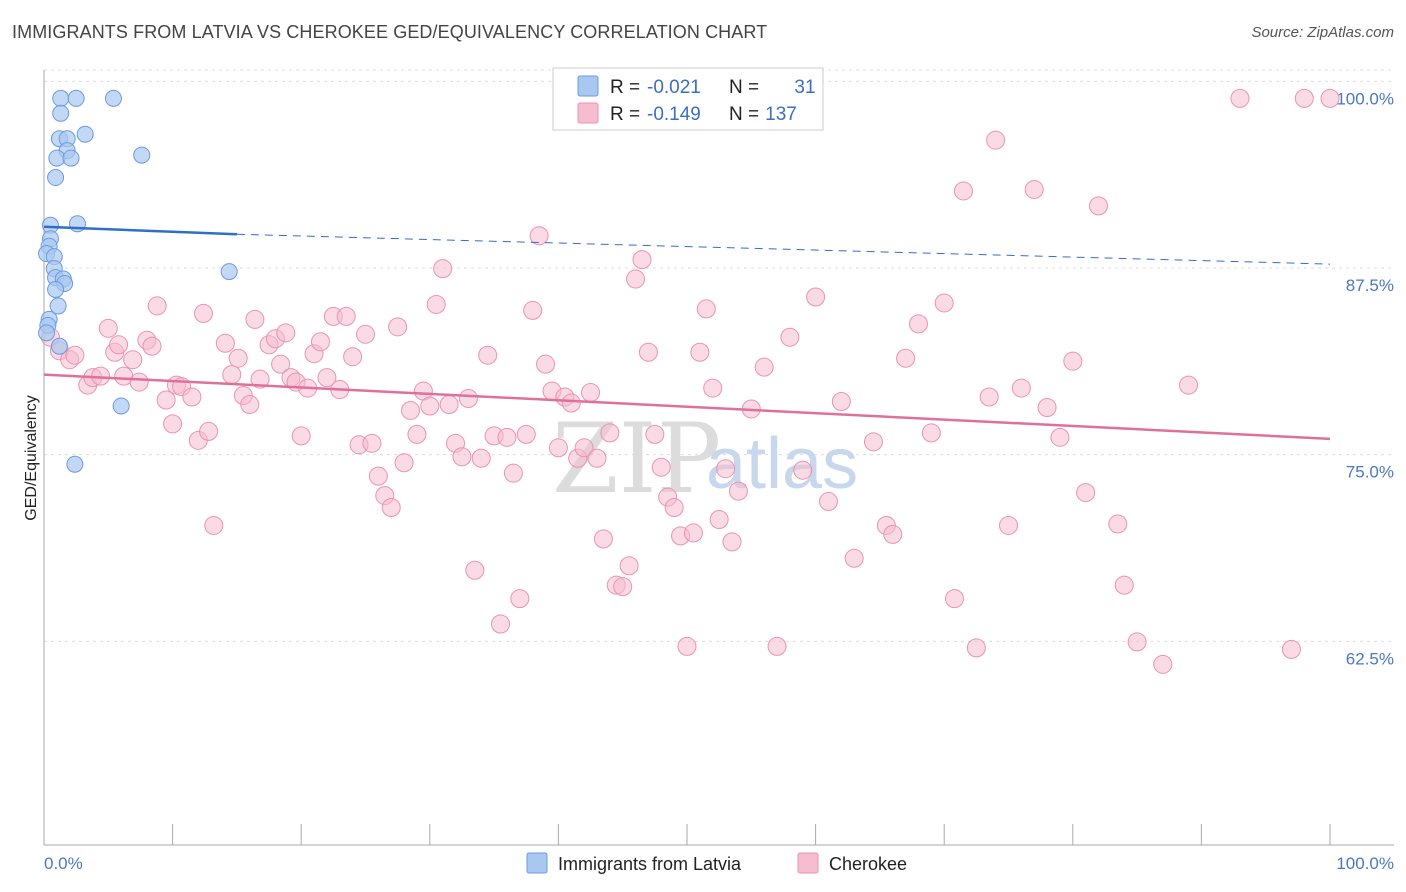  I want to click on stats-legend: R = -0.021 N = 31 R = -0.149 N = 137, so click(688, 99).